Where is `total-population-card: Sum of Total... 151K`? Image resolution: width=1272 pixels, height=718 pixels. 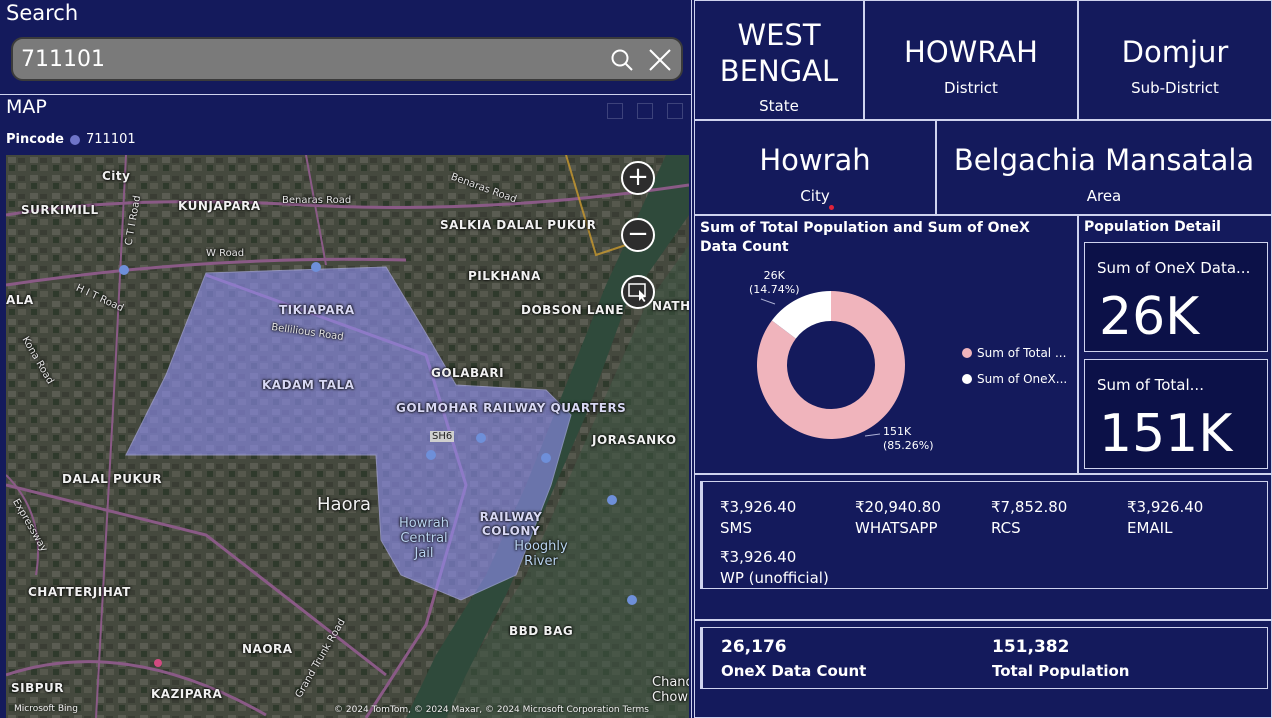
total-population-card: Sum of Total... 151K is located at coordinates (1176, 414).